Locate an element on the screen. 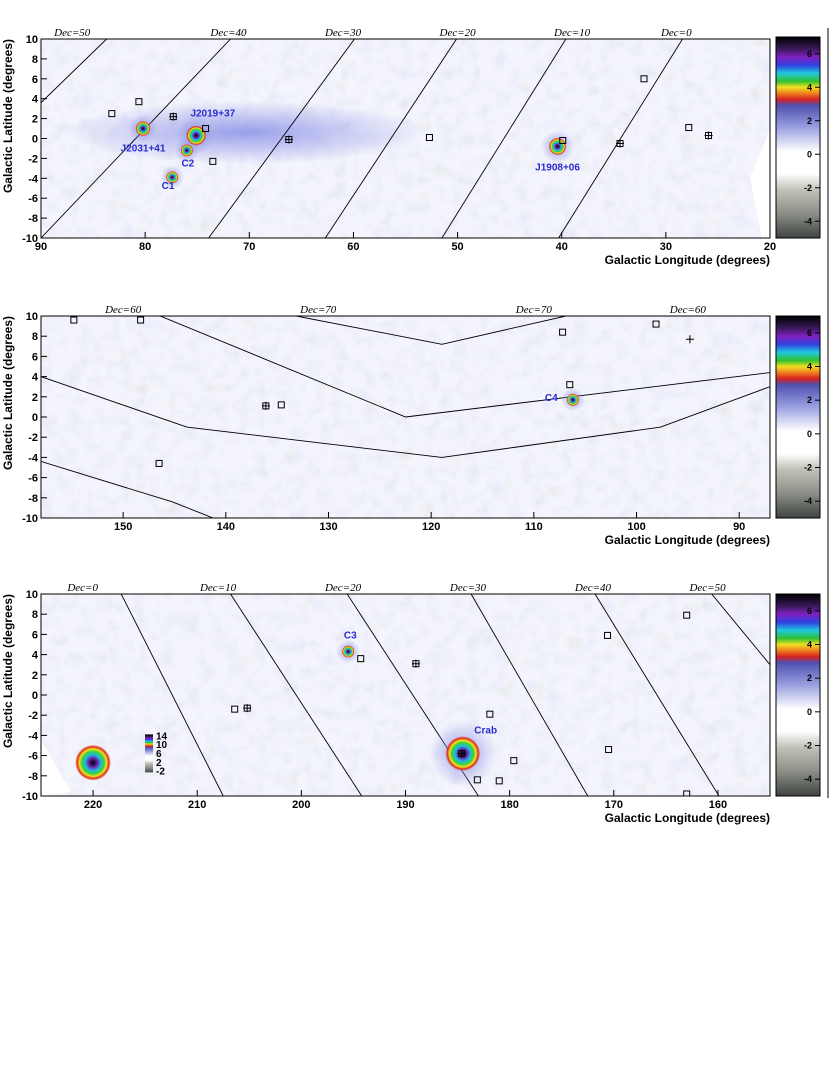 The width and height of the screenshot is (830, 1075). x-tick-label: 190 is located at coordinates (405, 805).